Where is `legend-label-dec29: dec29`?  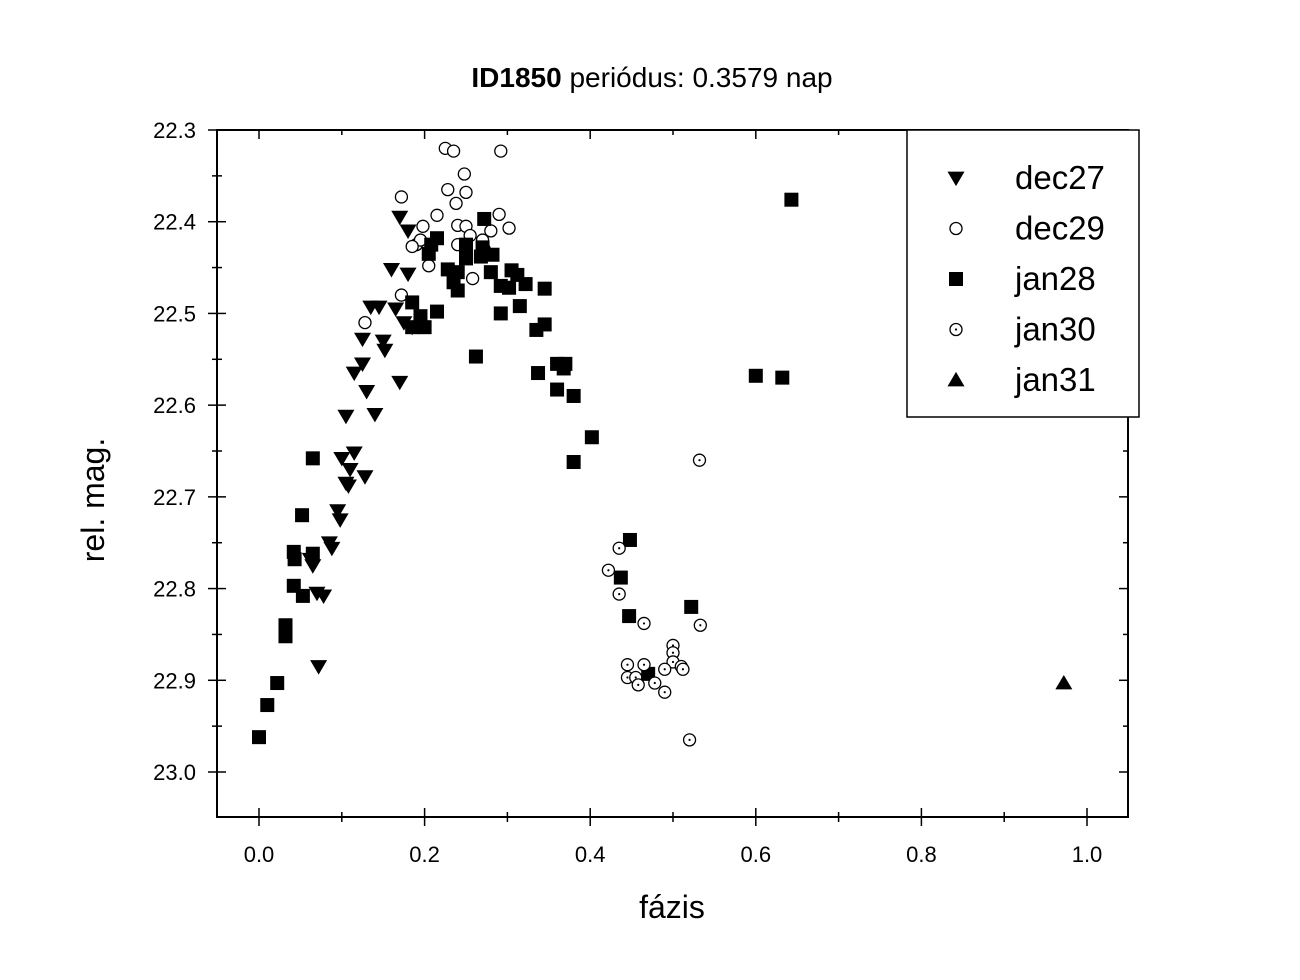 legend-label-dec29: dec29 is located at coordinates (1060, 228).